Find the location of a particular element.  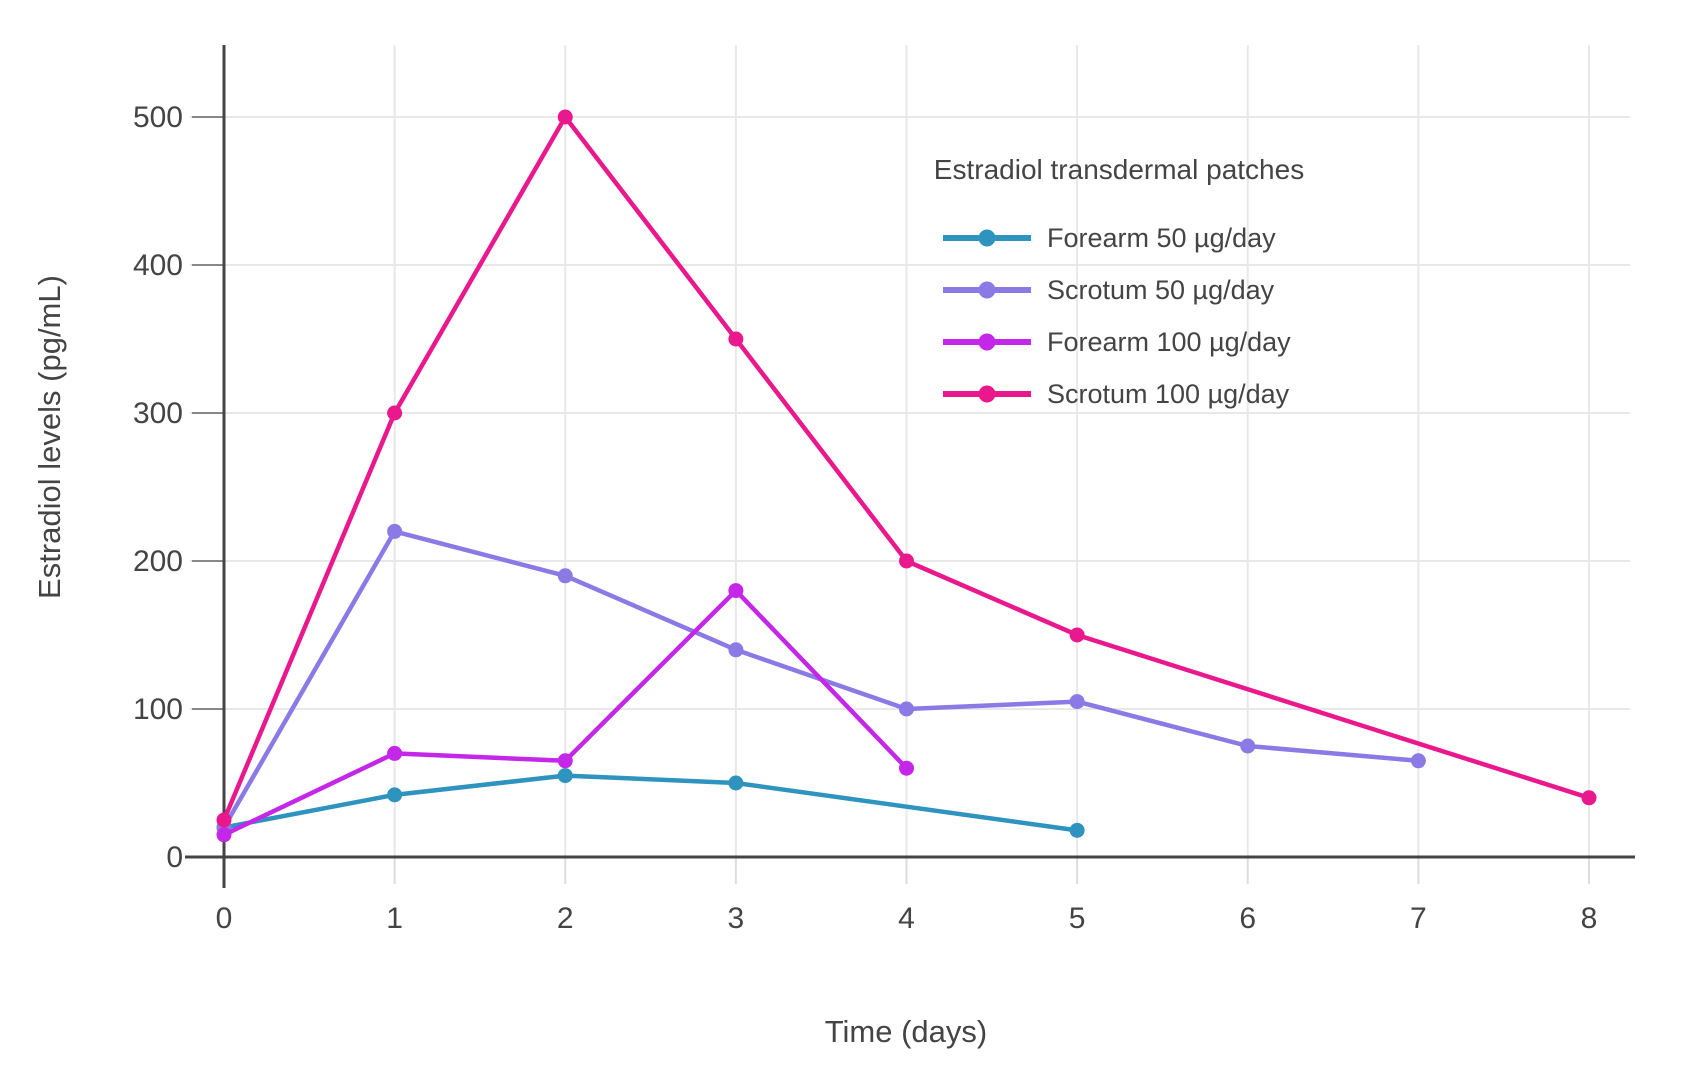

legend-item-forearm-100: Forearm 100 µg/day is located at coordinates (1146, 342).